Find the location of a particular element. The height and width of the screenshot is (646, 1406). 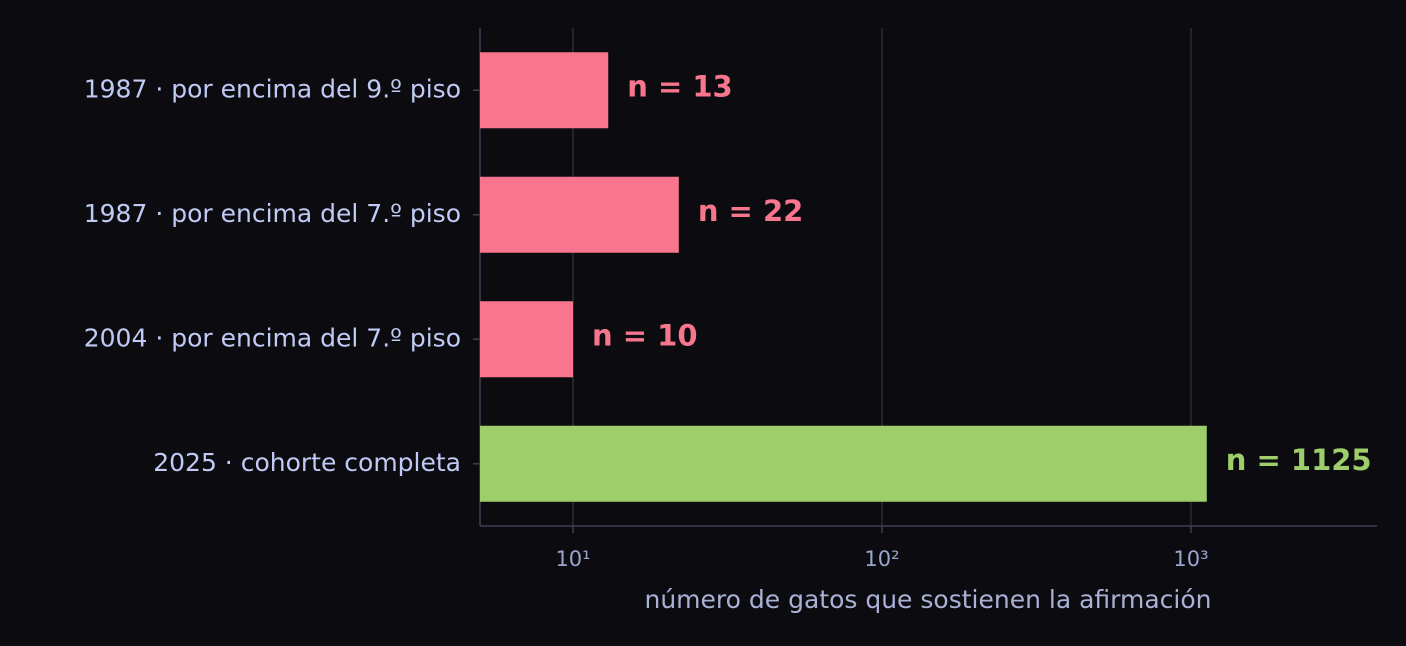

y-tick-label: 1987 · por encima del 9.º piso is located at coordinates (272, 88).